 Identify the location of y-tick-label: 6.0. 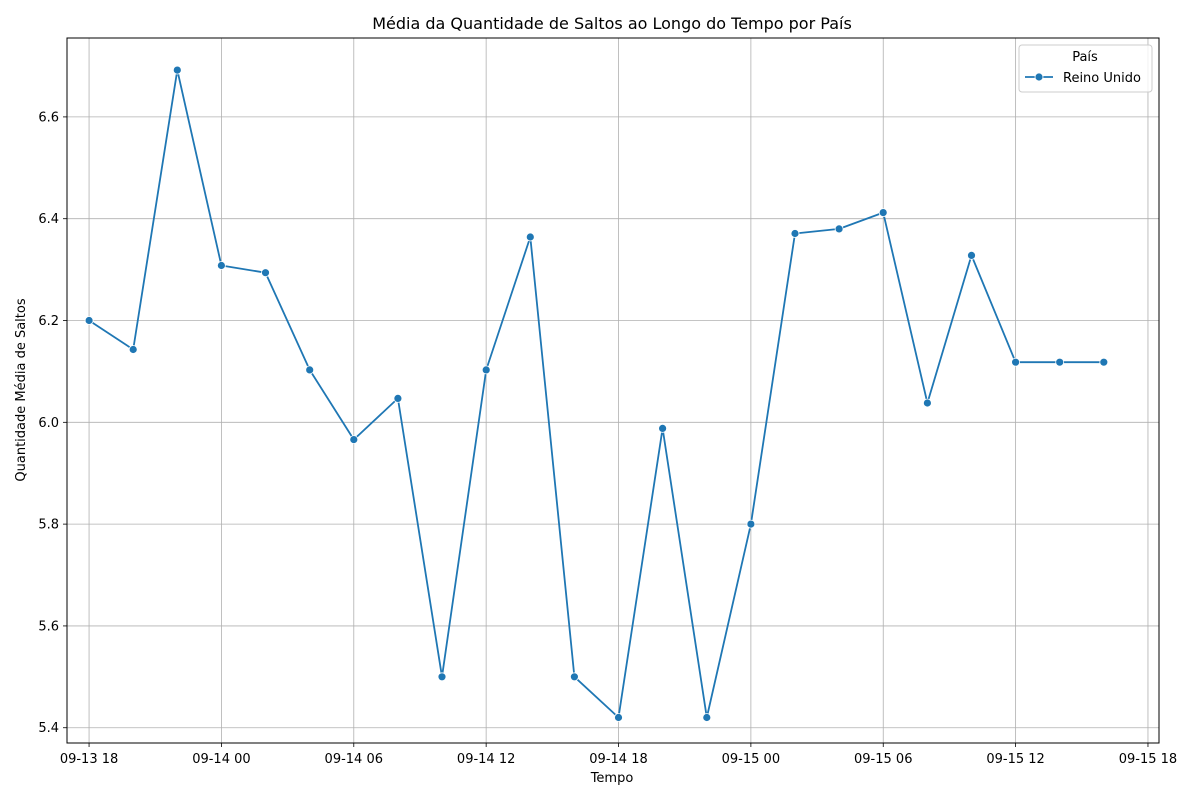
(48, 423).